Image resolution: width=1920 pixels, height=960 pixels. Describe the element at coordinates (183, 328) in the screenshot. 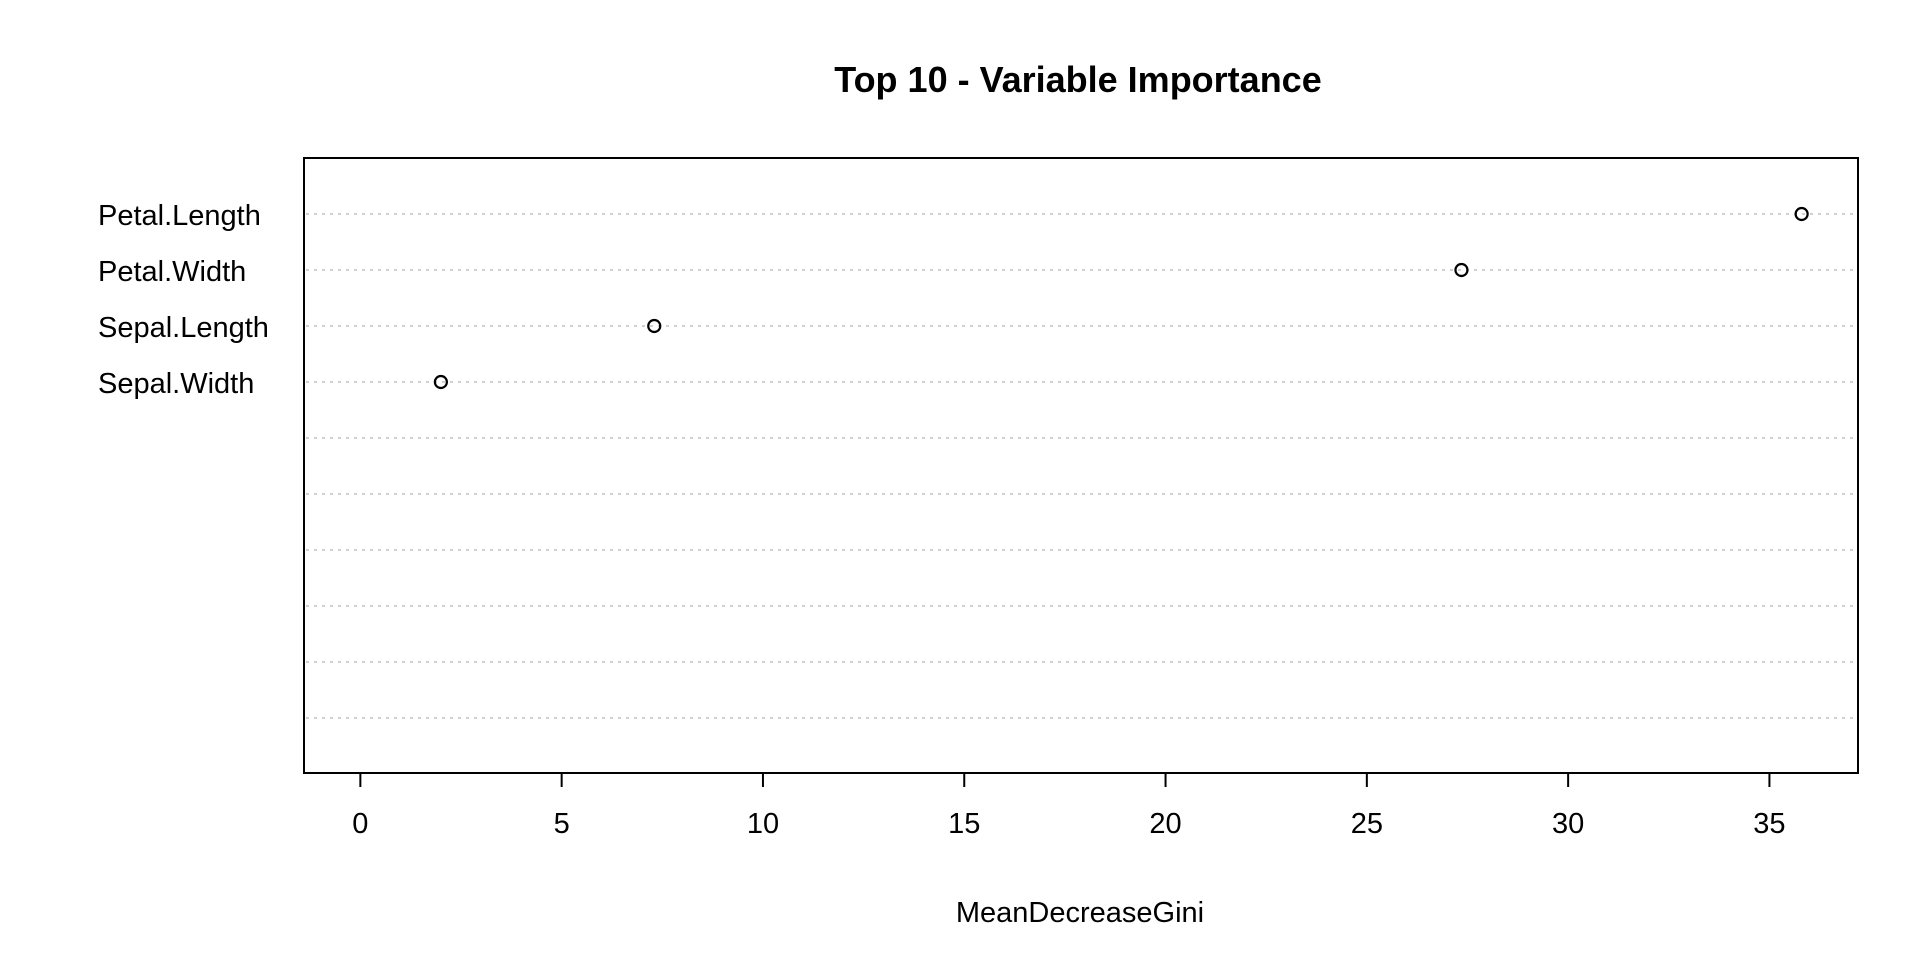

I see `category-label: Sepal.Length` at that location.